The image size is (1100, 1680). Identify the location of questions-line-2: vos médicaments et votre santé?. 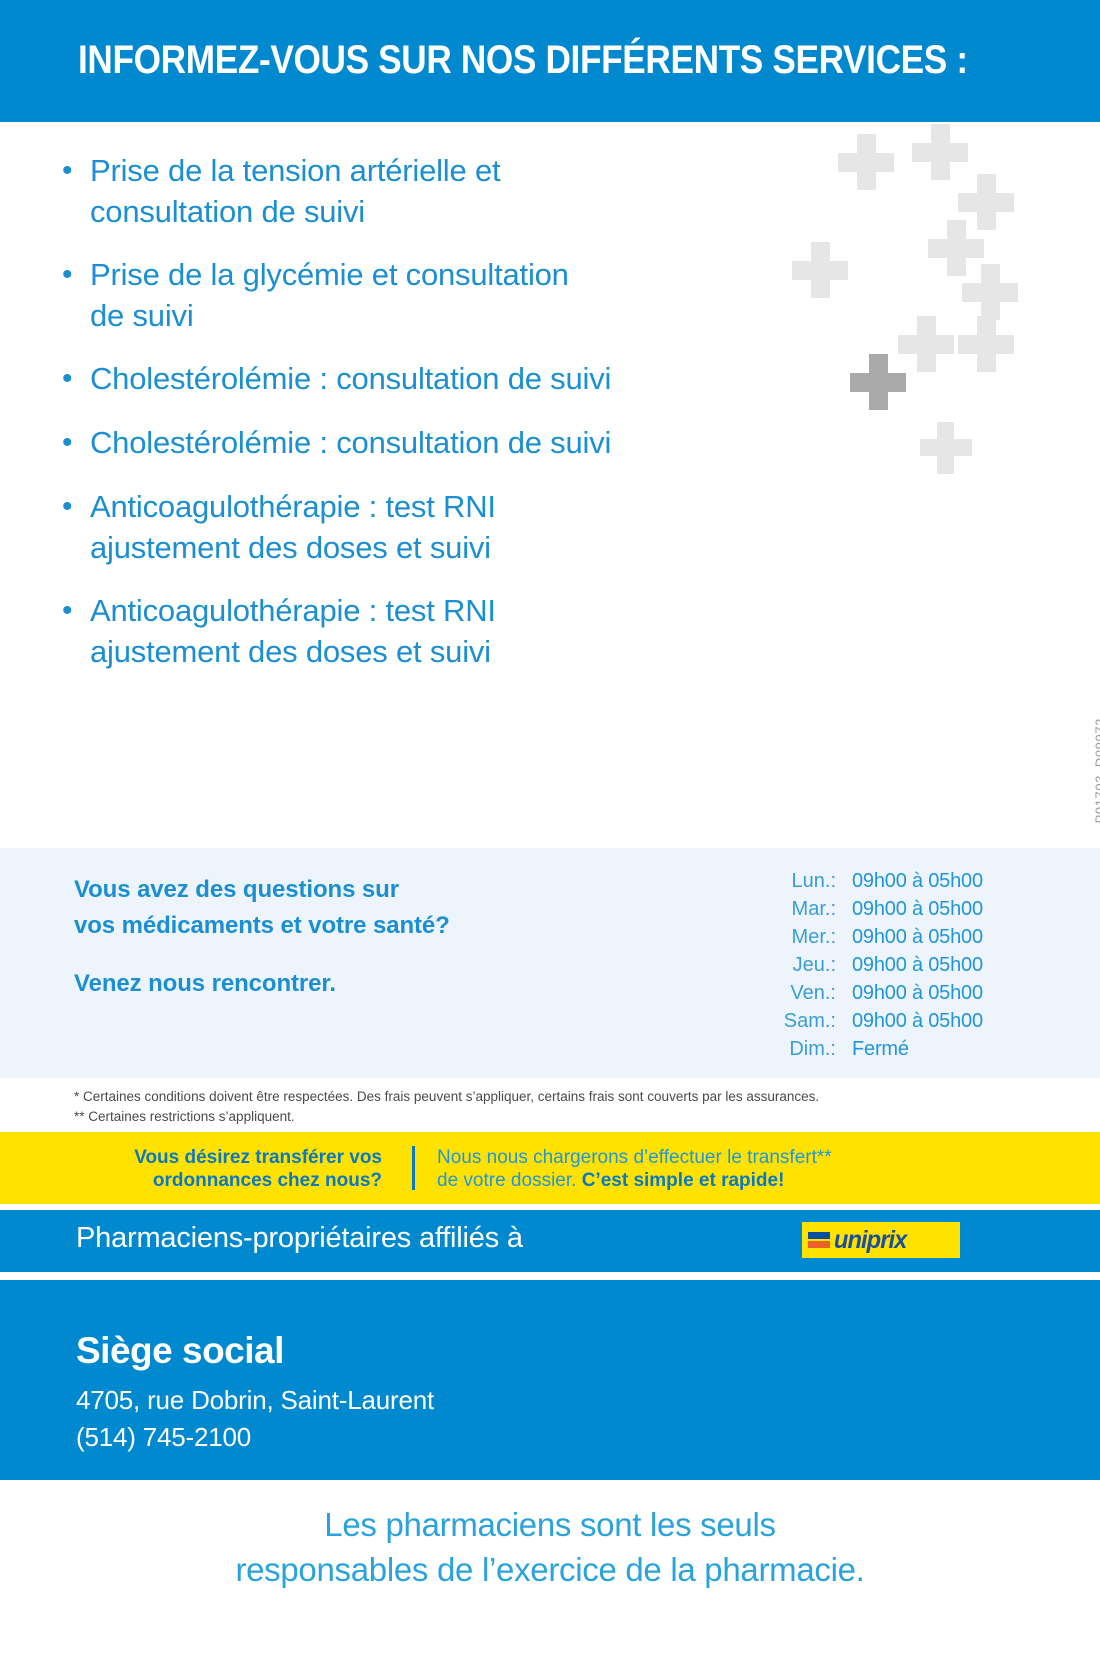
(262, 925).